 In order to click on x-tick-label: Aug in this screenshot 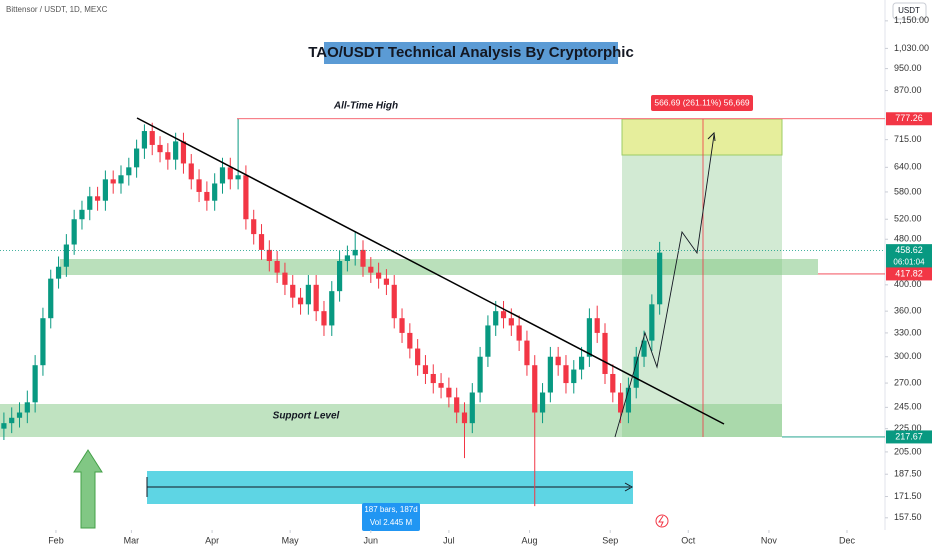, I will do `click(530, 540)`.